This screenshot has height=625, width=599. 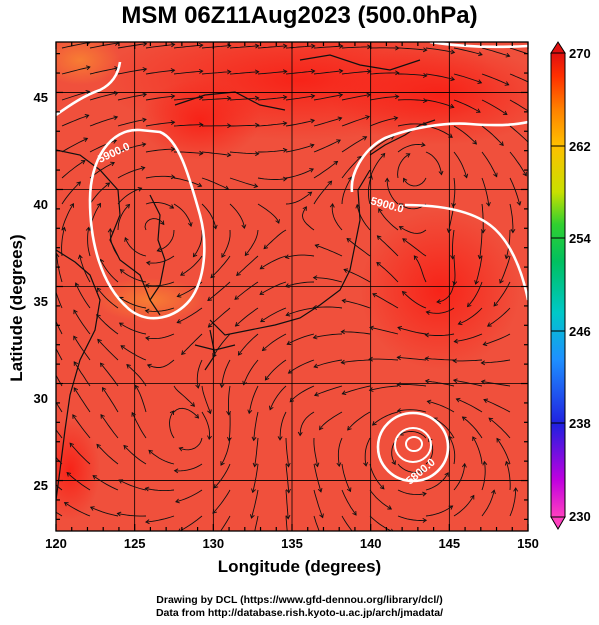 What do you see at coordinates (371, 543) in the screenshot?
I see `x-tick-label: 140` at bounding box center [371, 543].